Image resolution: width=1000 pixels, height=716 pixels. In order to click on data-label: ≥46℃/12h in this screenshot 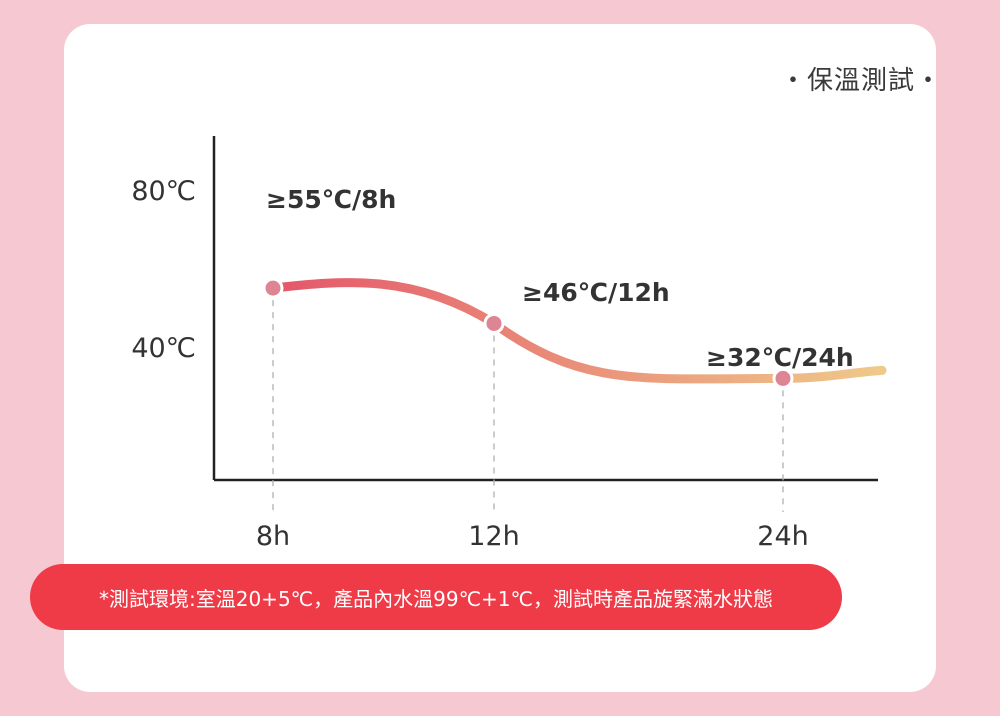, I will do `click(596, 292)`.